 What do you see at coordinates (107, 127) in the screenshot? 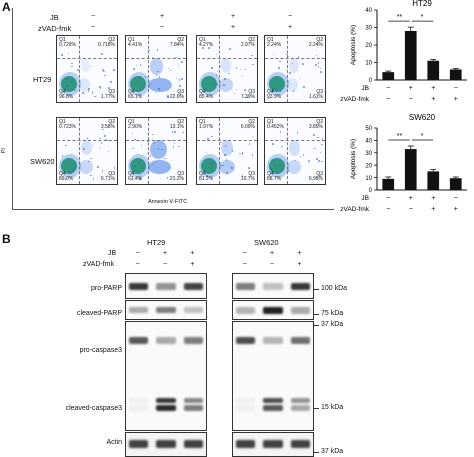
I see `quadrant-percent: 3.58%` at bounding box center [107, 127].